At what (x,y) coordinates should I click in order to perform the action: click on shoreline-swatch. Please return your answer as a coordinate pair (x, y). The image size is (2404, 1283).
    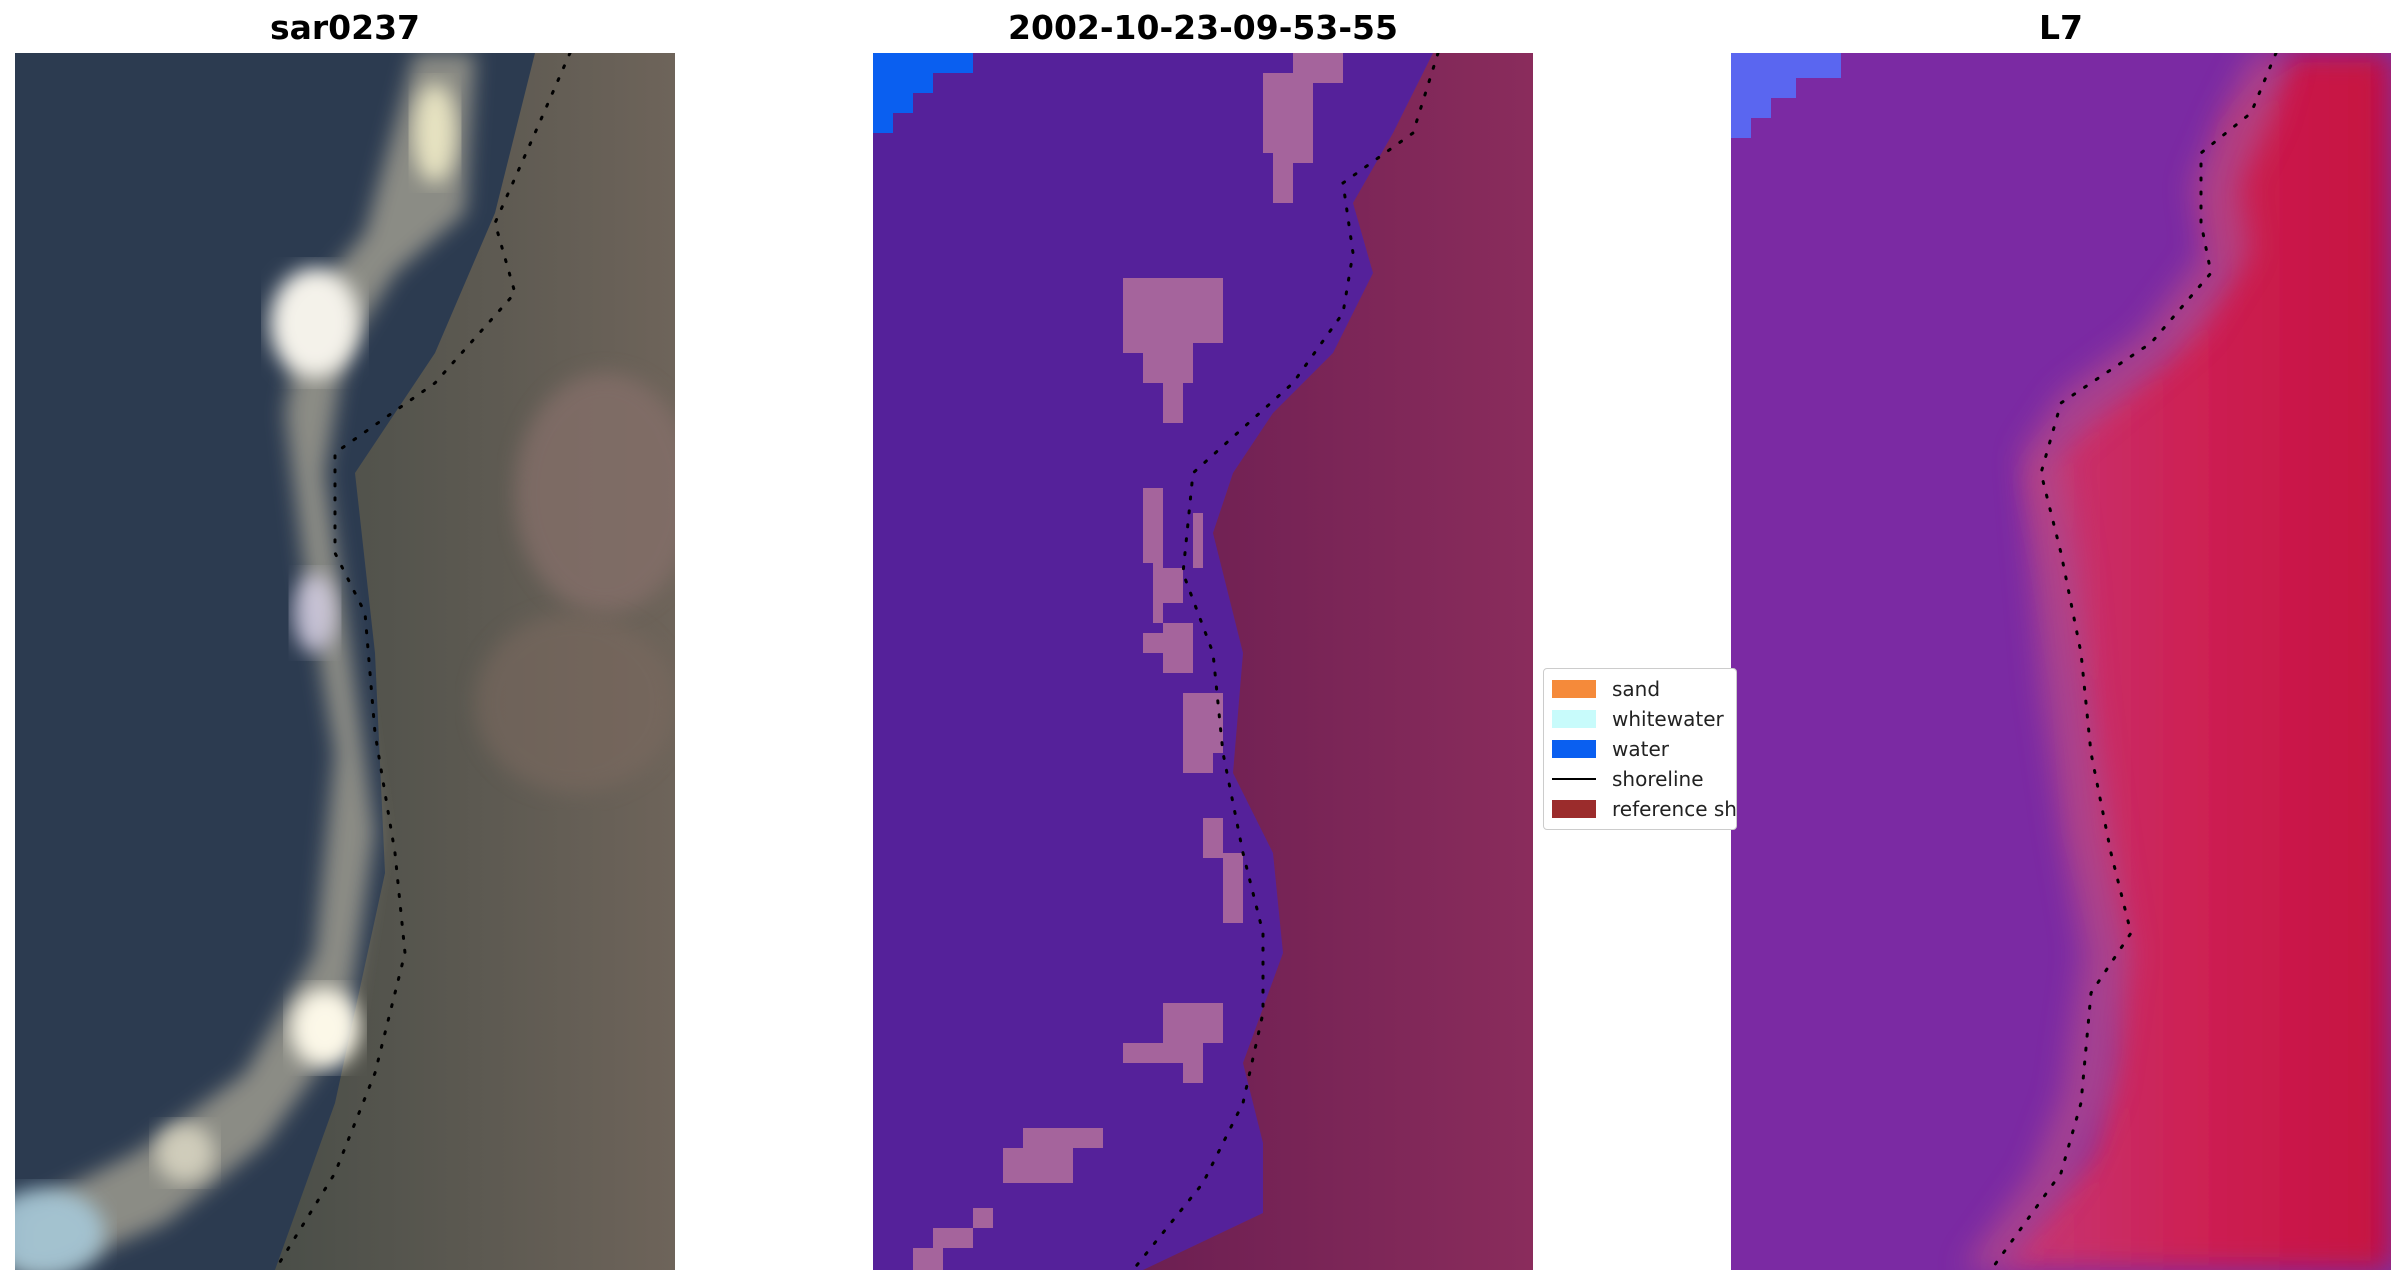
    Looking at the image, I should click on (1574, 779).